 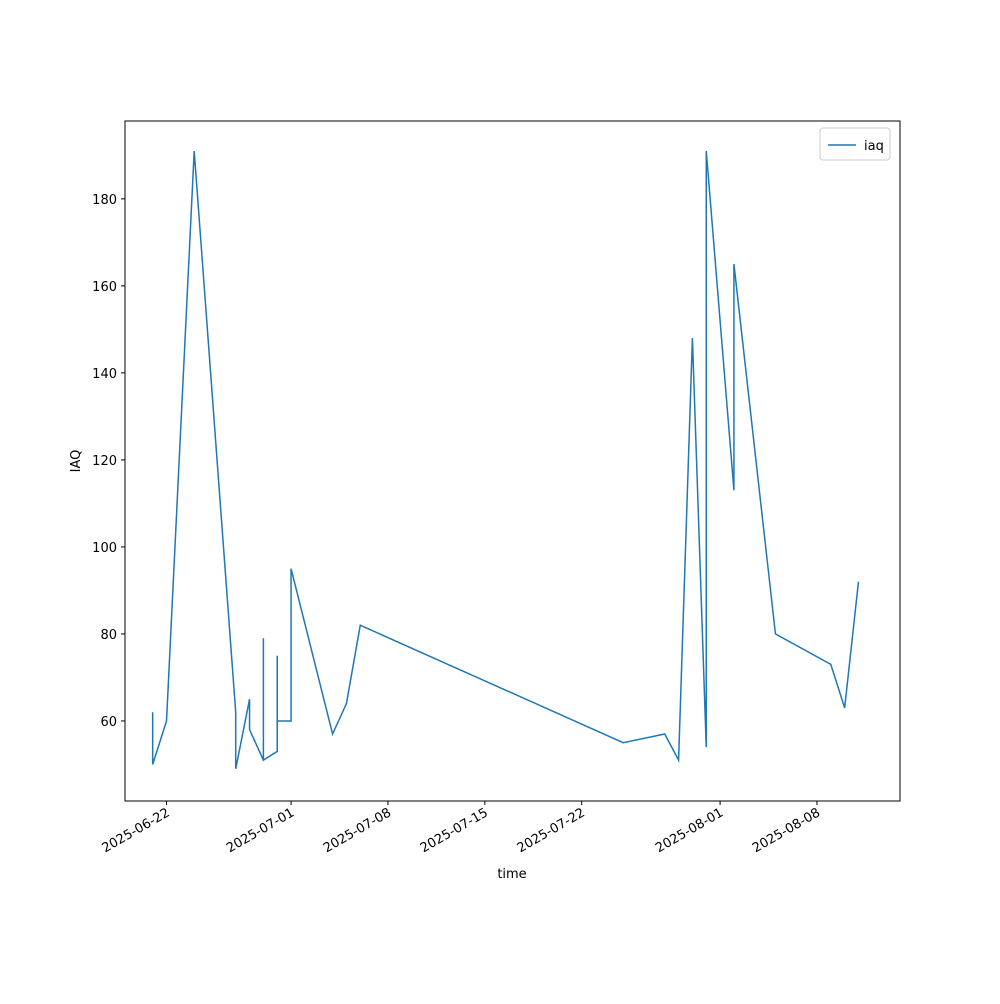 I want to click on y-tick-label: 160, so click(x=104, y=287).